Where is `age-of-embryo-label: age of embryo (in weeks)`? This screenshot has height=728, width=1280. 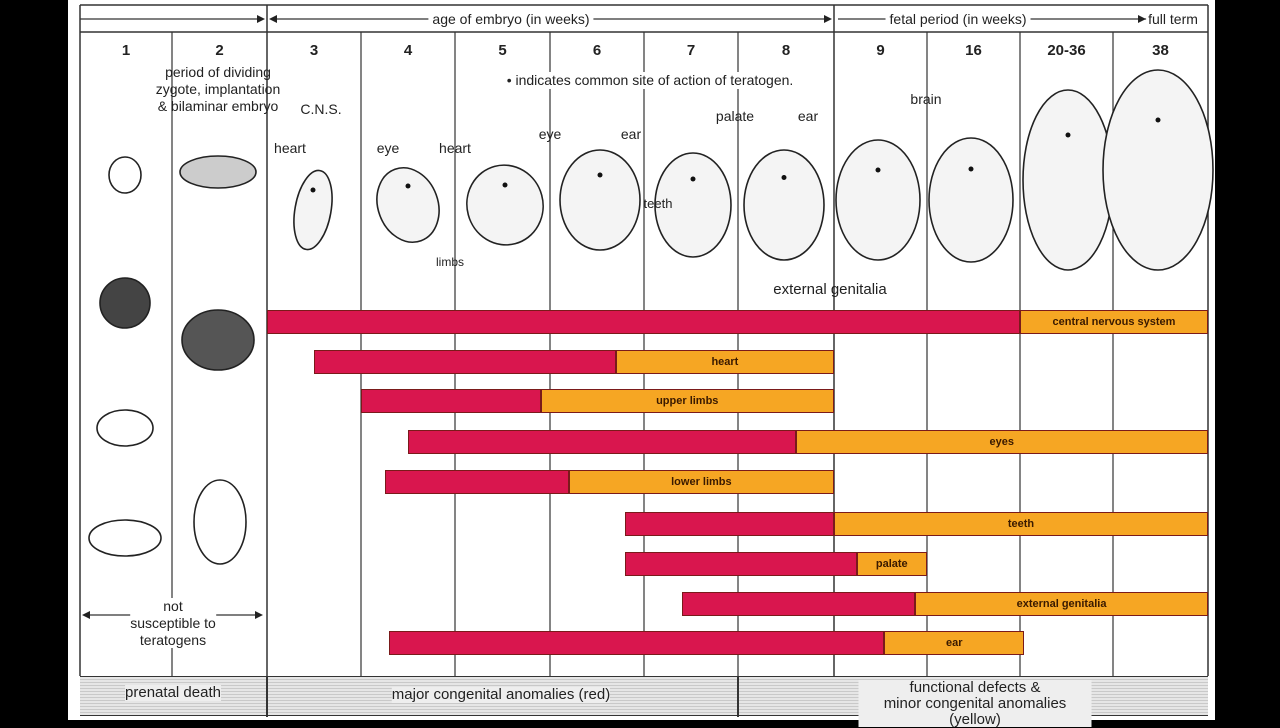 age-of-embryo-label: age of embryo (in weeks) is located at coordinates (511, 19).